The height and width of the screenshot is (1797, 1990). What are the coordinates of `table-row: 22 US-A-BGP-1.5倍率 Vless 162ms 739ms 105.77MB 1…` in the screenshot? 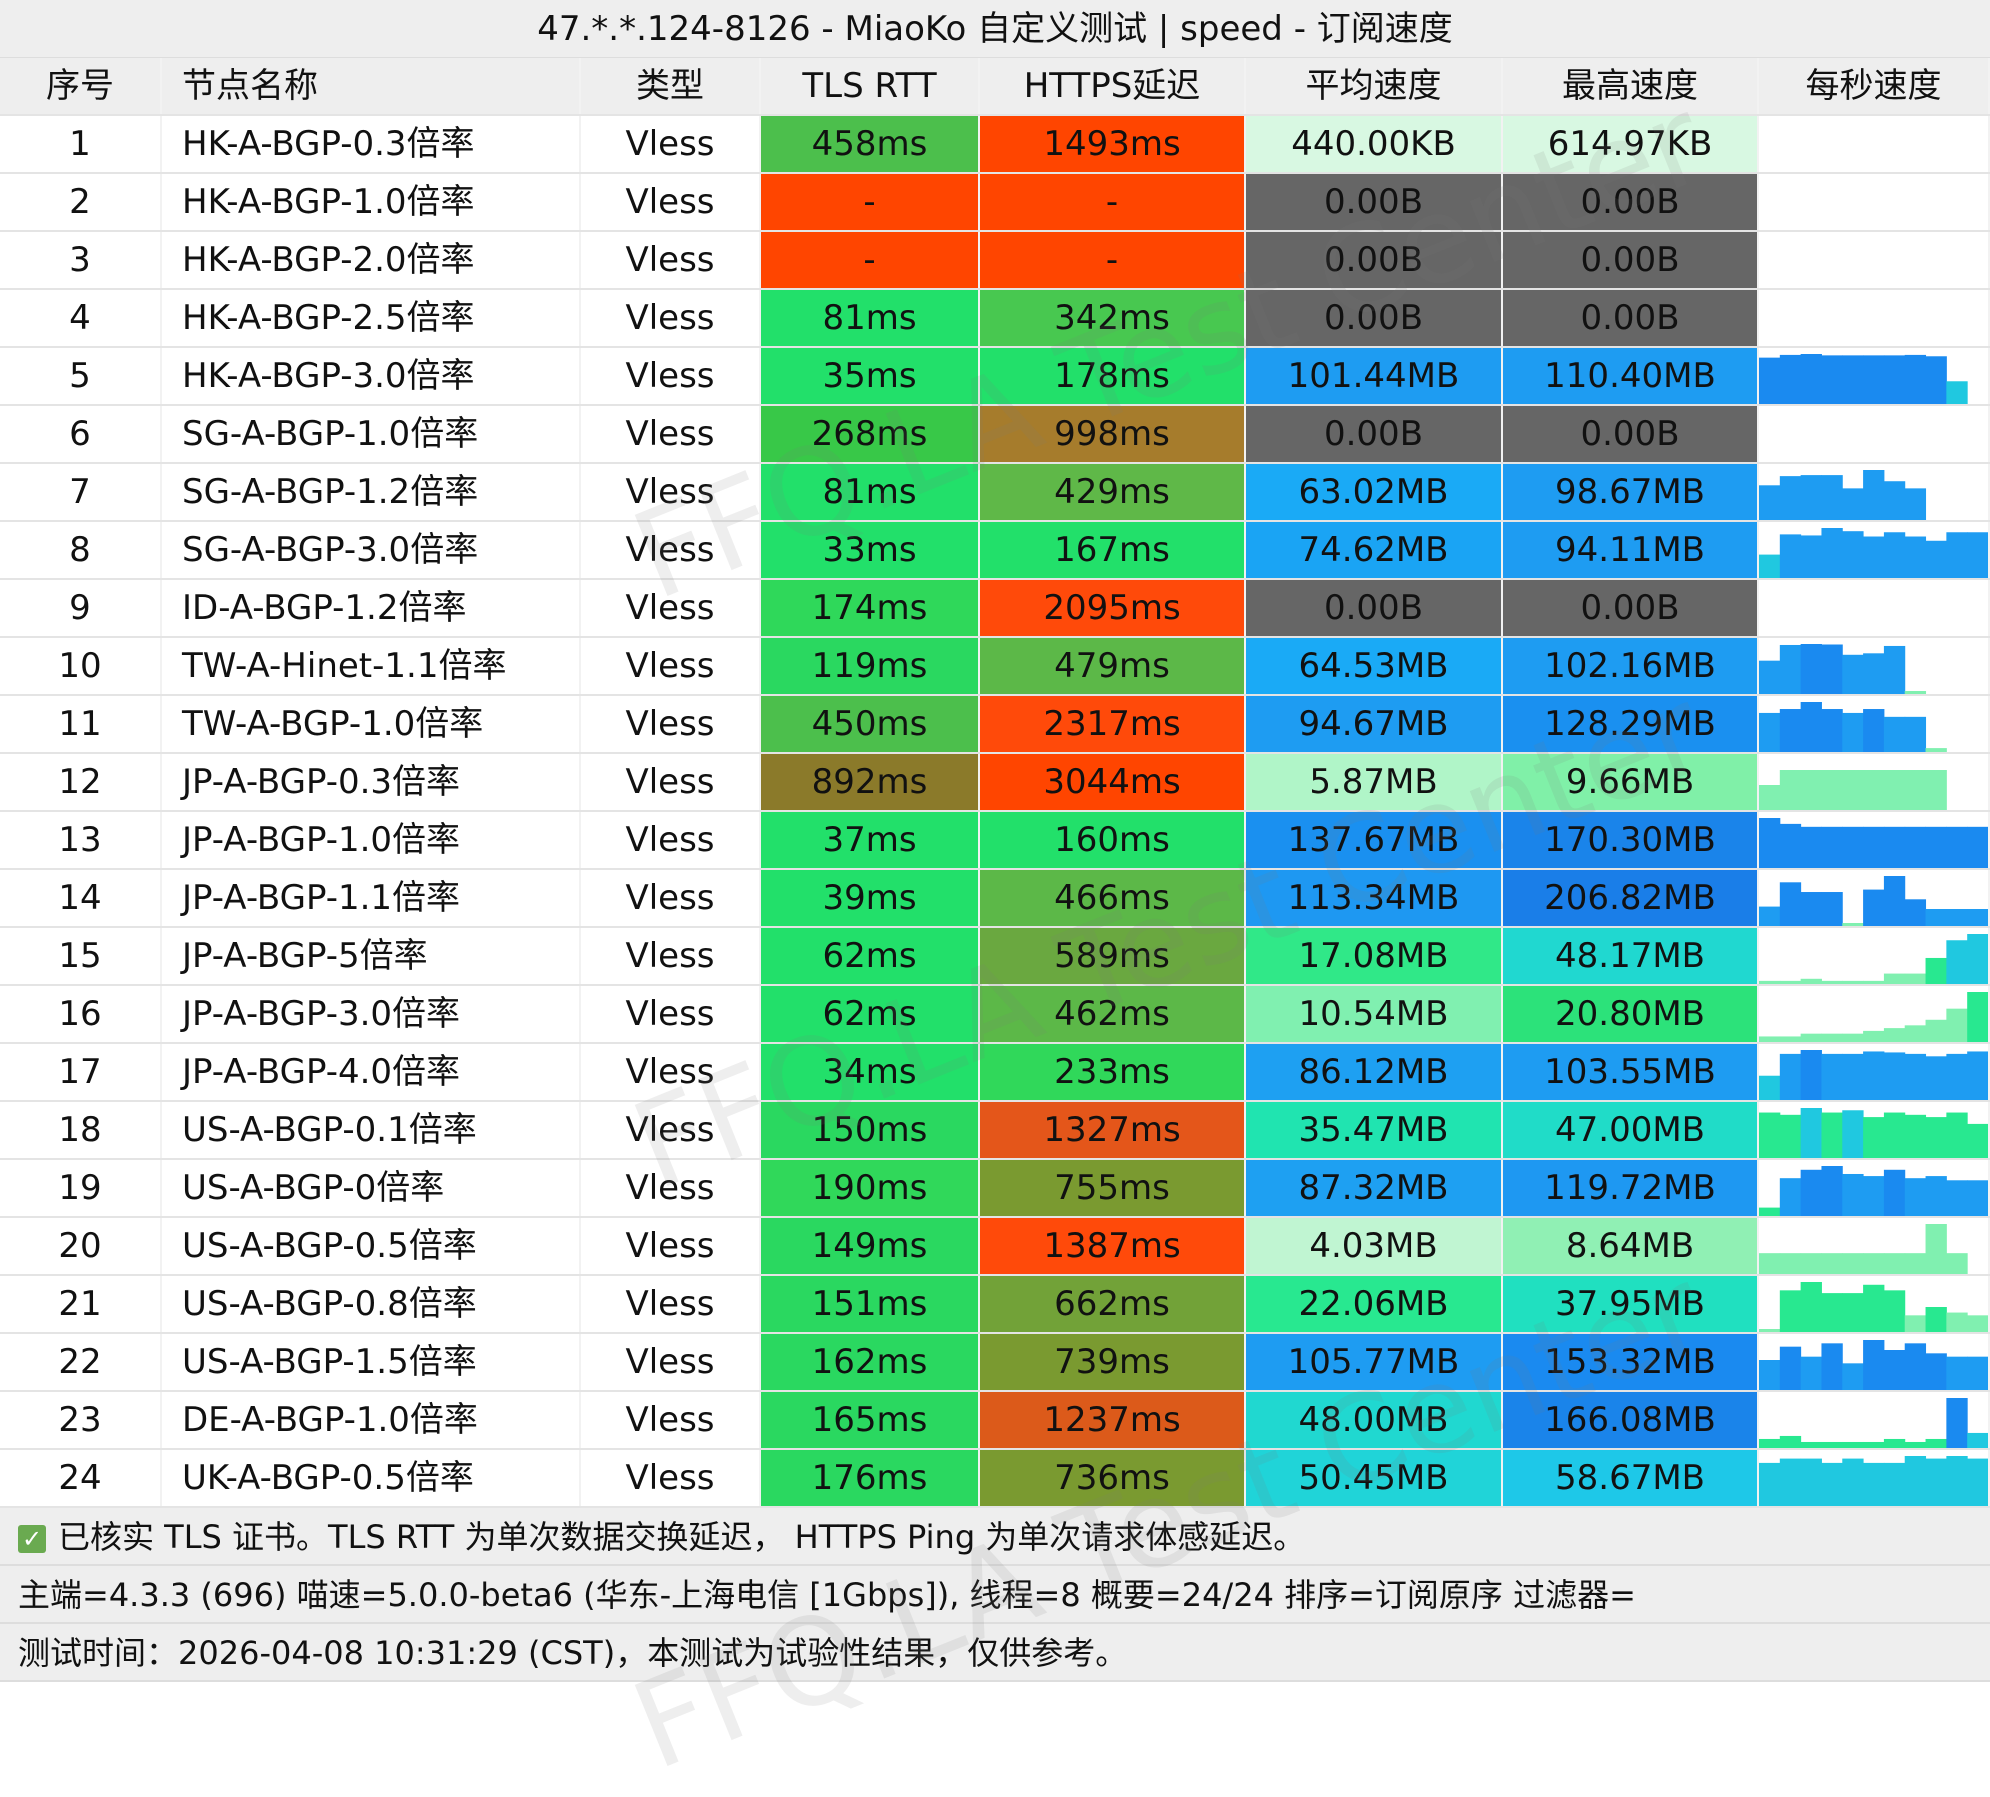 It's located at (995, 1363).